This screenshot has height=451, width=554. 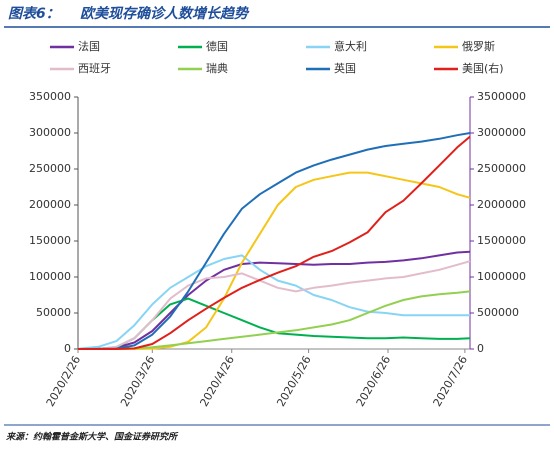 I want to click on legend-label: 美国(右), so click(x=483, y=68).